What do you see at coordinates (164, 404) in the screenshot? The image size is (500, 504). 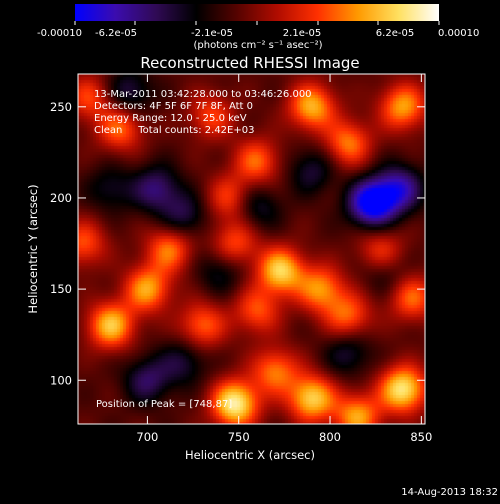 I see `peak-position-label: Position of Peak = [748,87]` at bounding box center [164, 404].